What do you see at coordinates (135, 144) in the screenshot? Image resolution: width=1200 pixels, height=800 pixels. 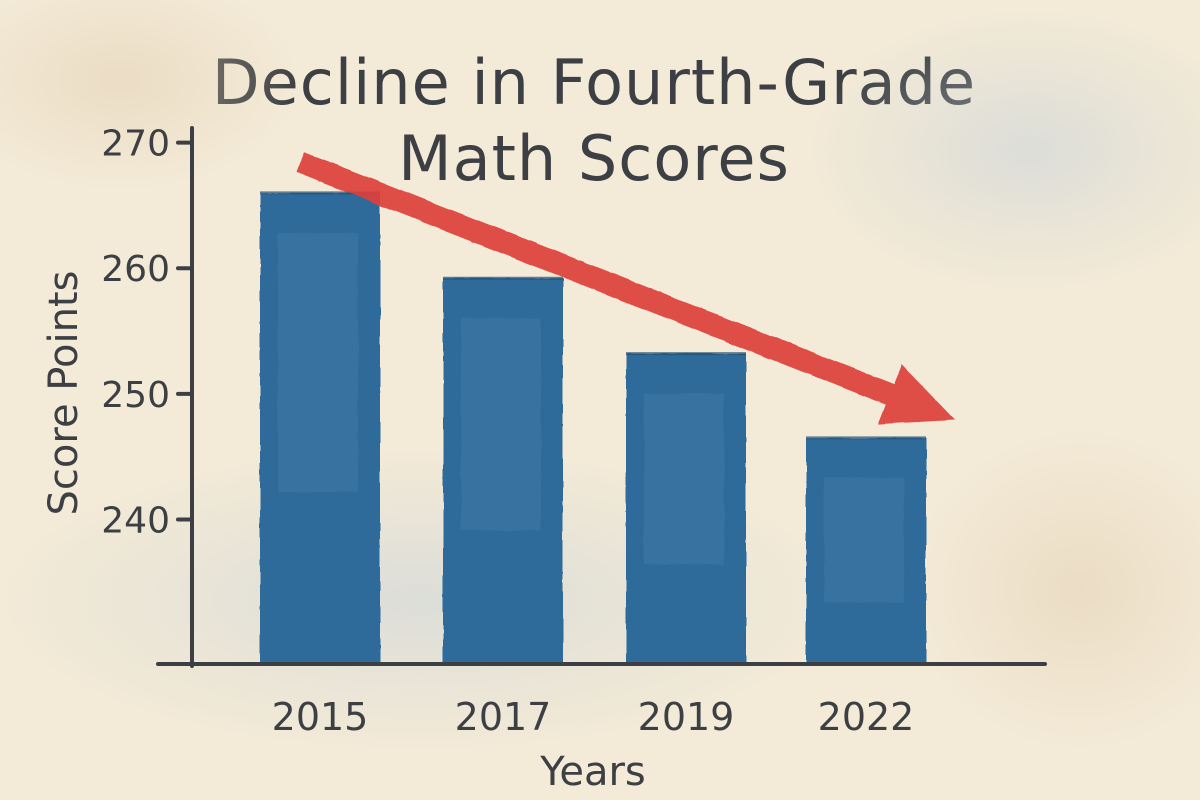 I see `y-tick-label-270: 270` at bounding box center [135, 144].